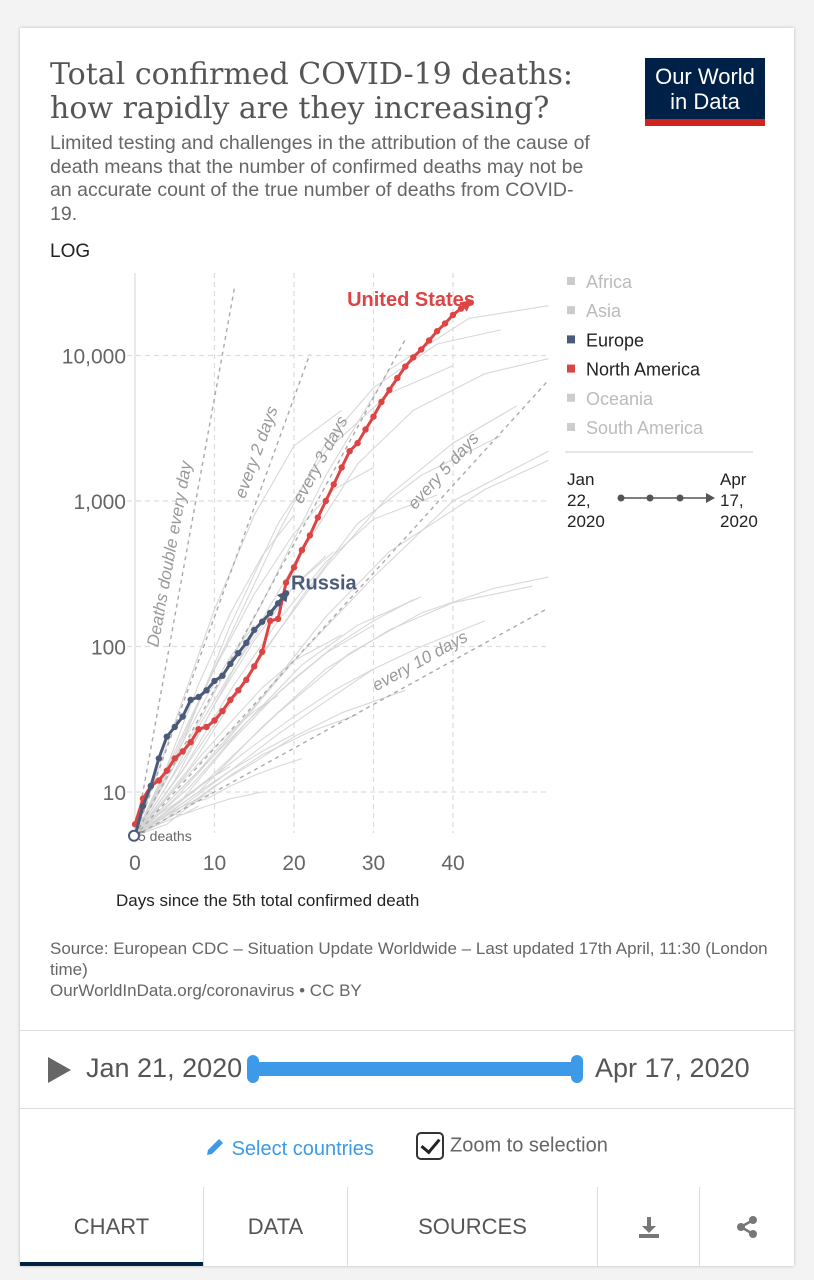 The height and width of the screenshot is (1280, 814). I want to click on tab-share, so click(747, 1226).